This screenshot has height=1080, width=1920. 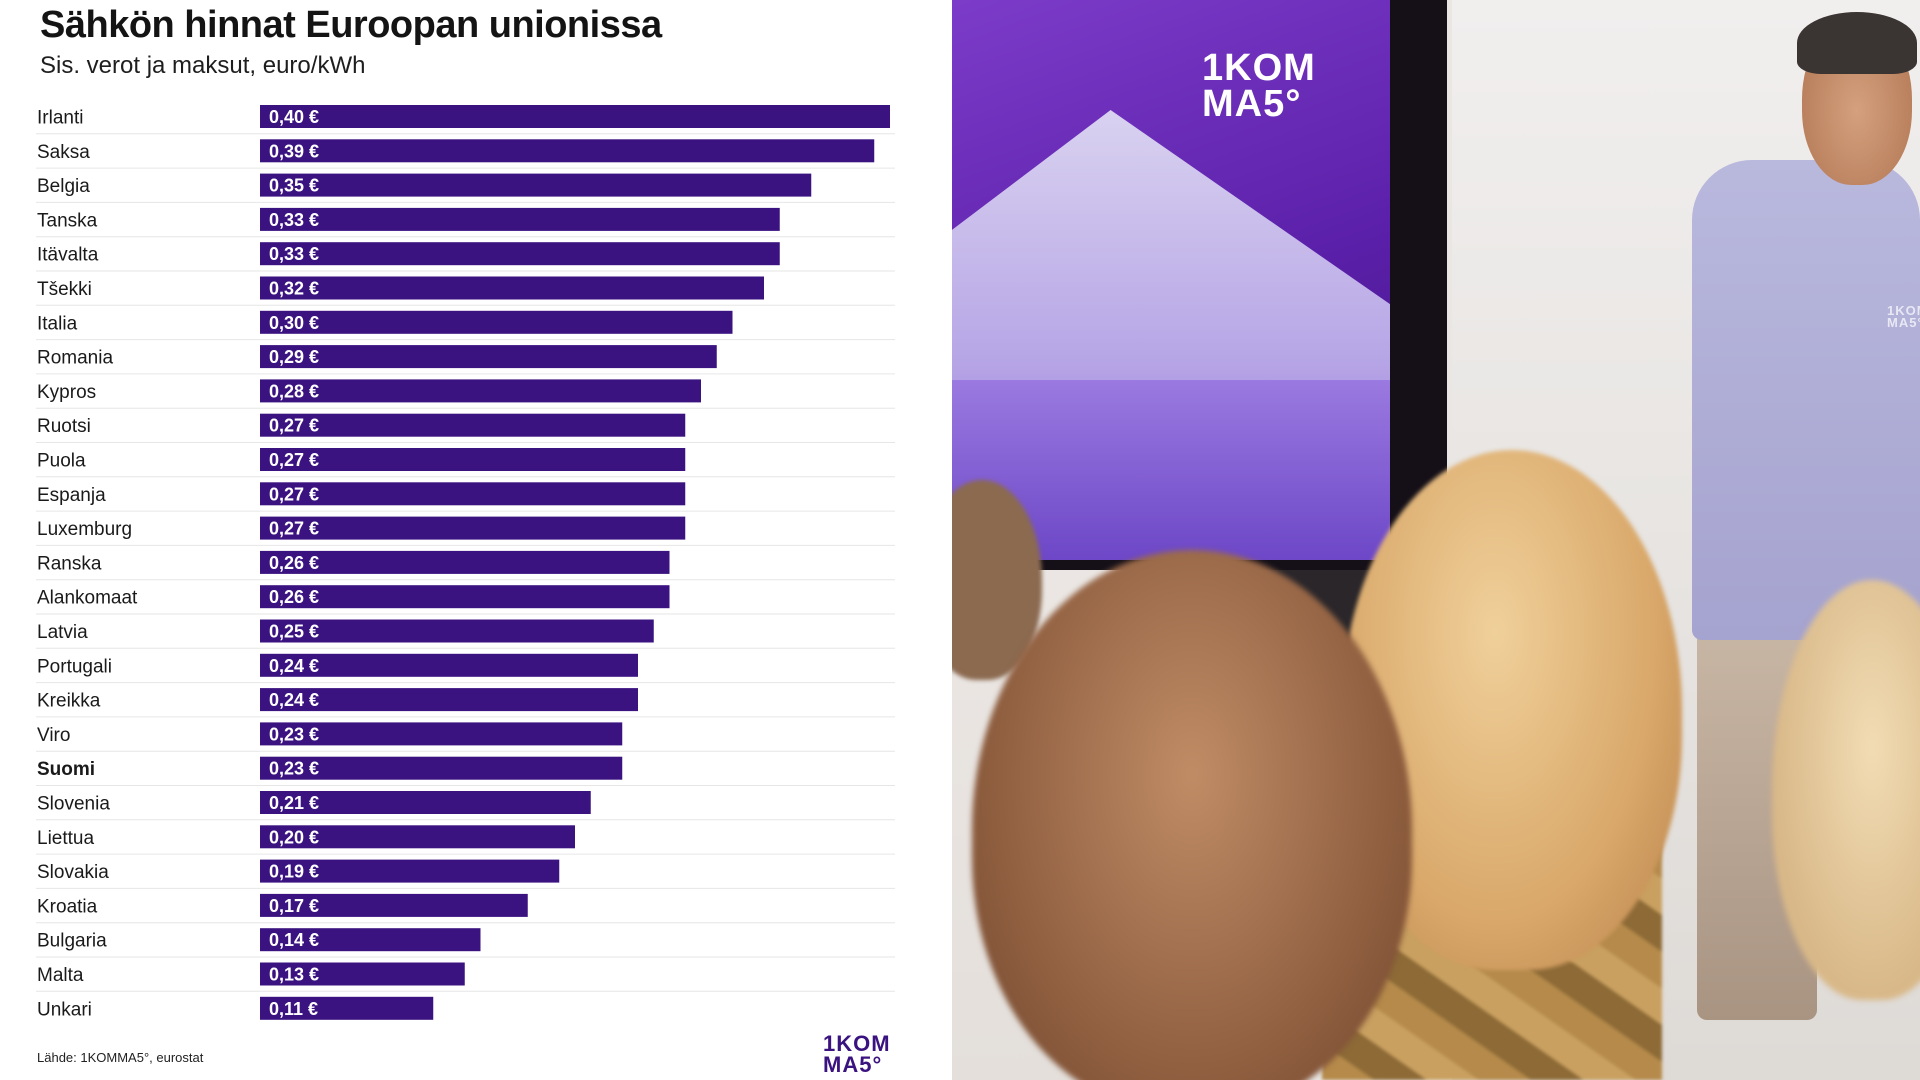 What do you see at coordinates (71, 495) in the screenshot?
I see `category-label: Espanja` at bounding box center [71, 495].